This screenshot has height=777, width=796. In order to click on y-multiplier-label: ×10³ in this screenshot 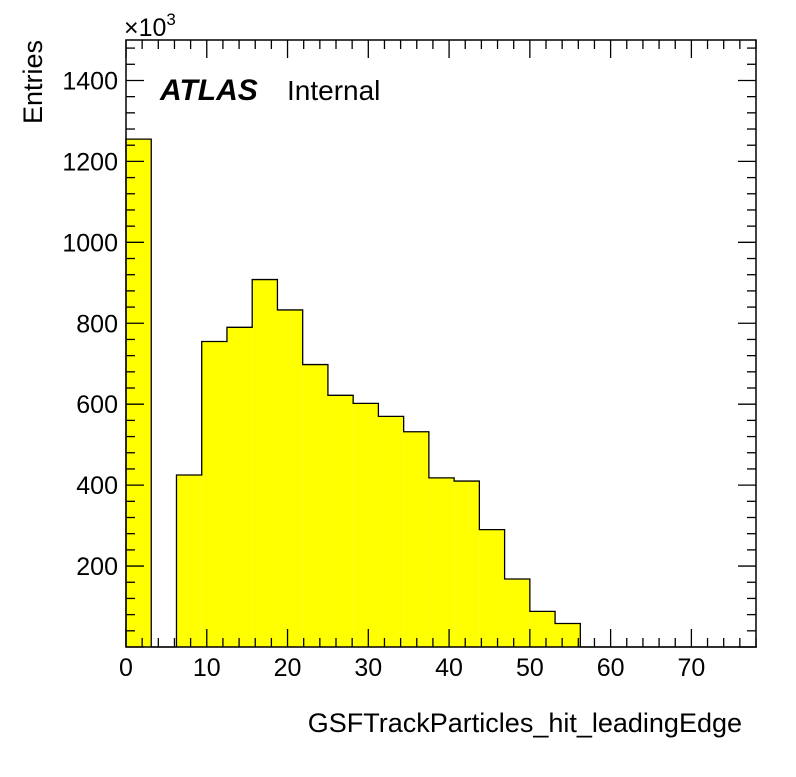, I will do `click(150, 26)`.